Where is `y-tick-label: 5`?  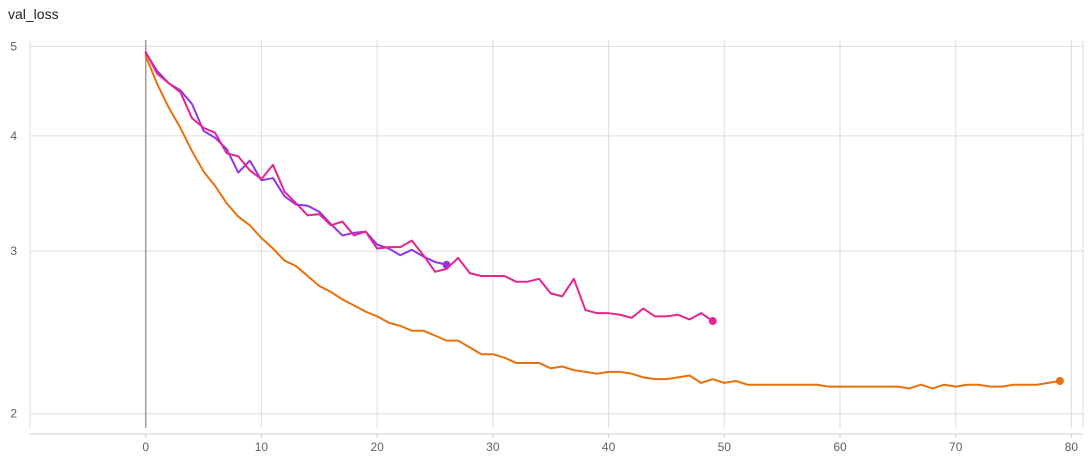
y-tick-label: 5 is located at coordinates (13, 46).